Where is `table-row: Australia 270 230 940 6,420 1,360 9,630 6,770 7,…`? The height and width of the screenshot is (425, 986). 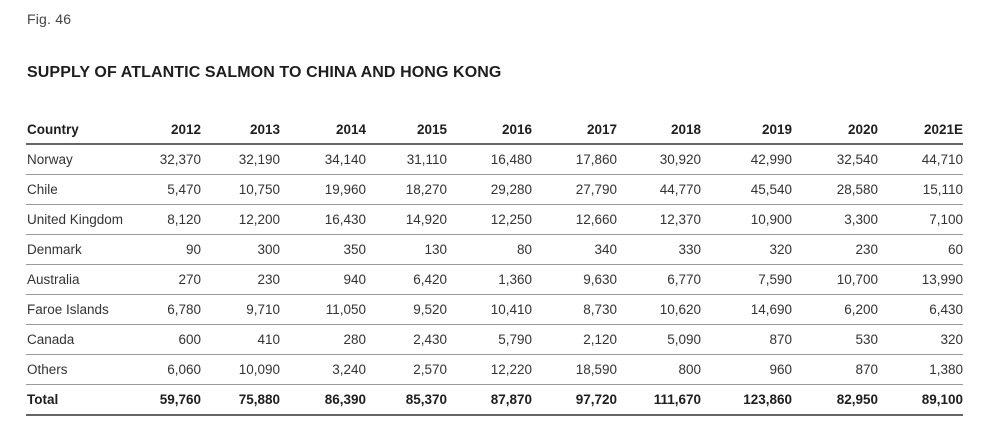 table-row: Australia 270 230 940 6,420 1,360 9,630 6,770 7,… is located at coordinates (494, 279).